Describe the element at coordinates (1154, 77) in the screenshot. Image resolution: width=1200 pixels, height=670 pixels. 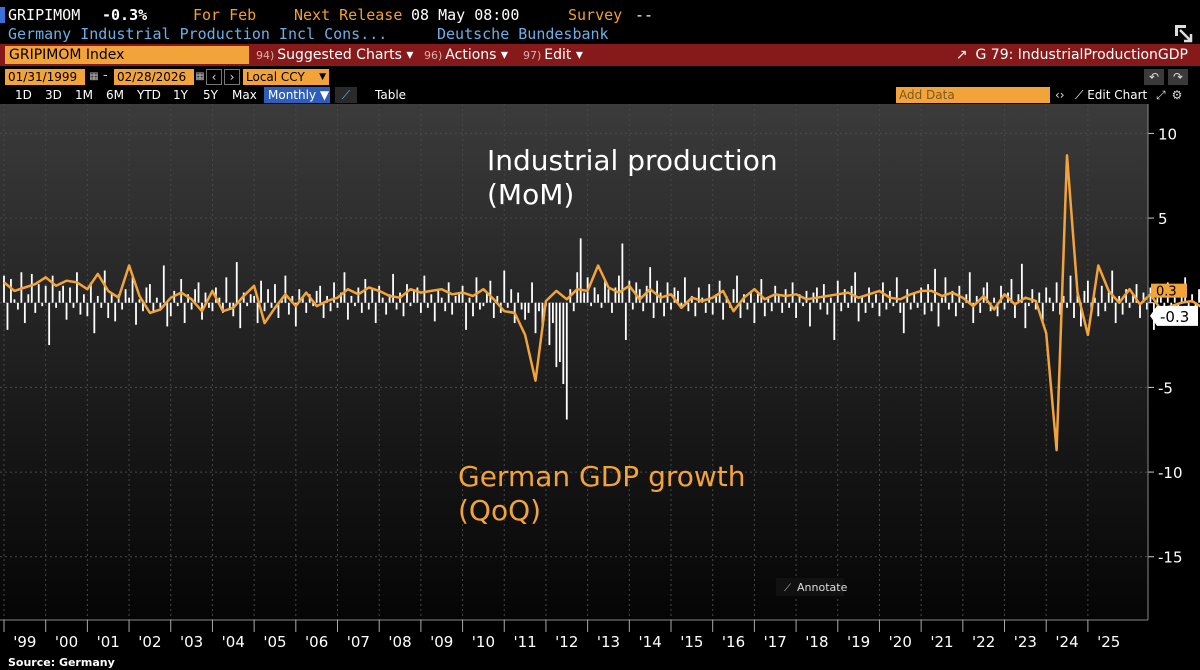
I see `undo-icon: ↶` at that location.